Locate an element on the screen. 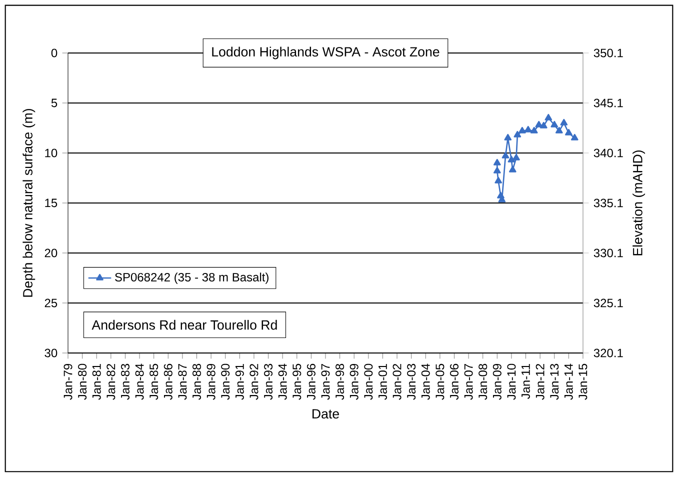  y-tick-label: 20 is located at coordinates (51, 253).